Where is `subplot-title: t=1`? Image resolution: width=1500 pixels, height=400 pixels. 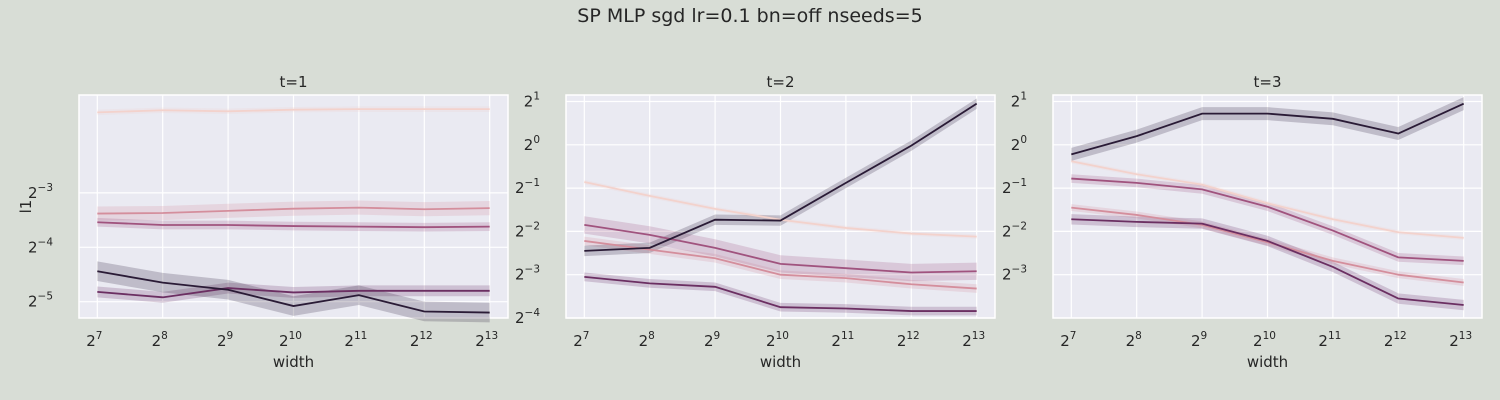 subplot-title: t=1 is located at coordinates (294, 82).